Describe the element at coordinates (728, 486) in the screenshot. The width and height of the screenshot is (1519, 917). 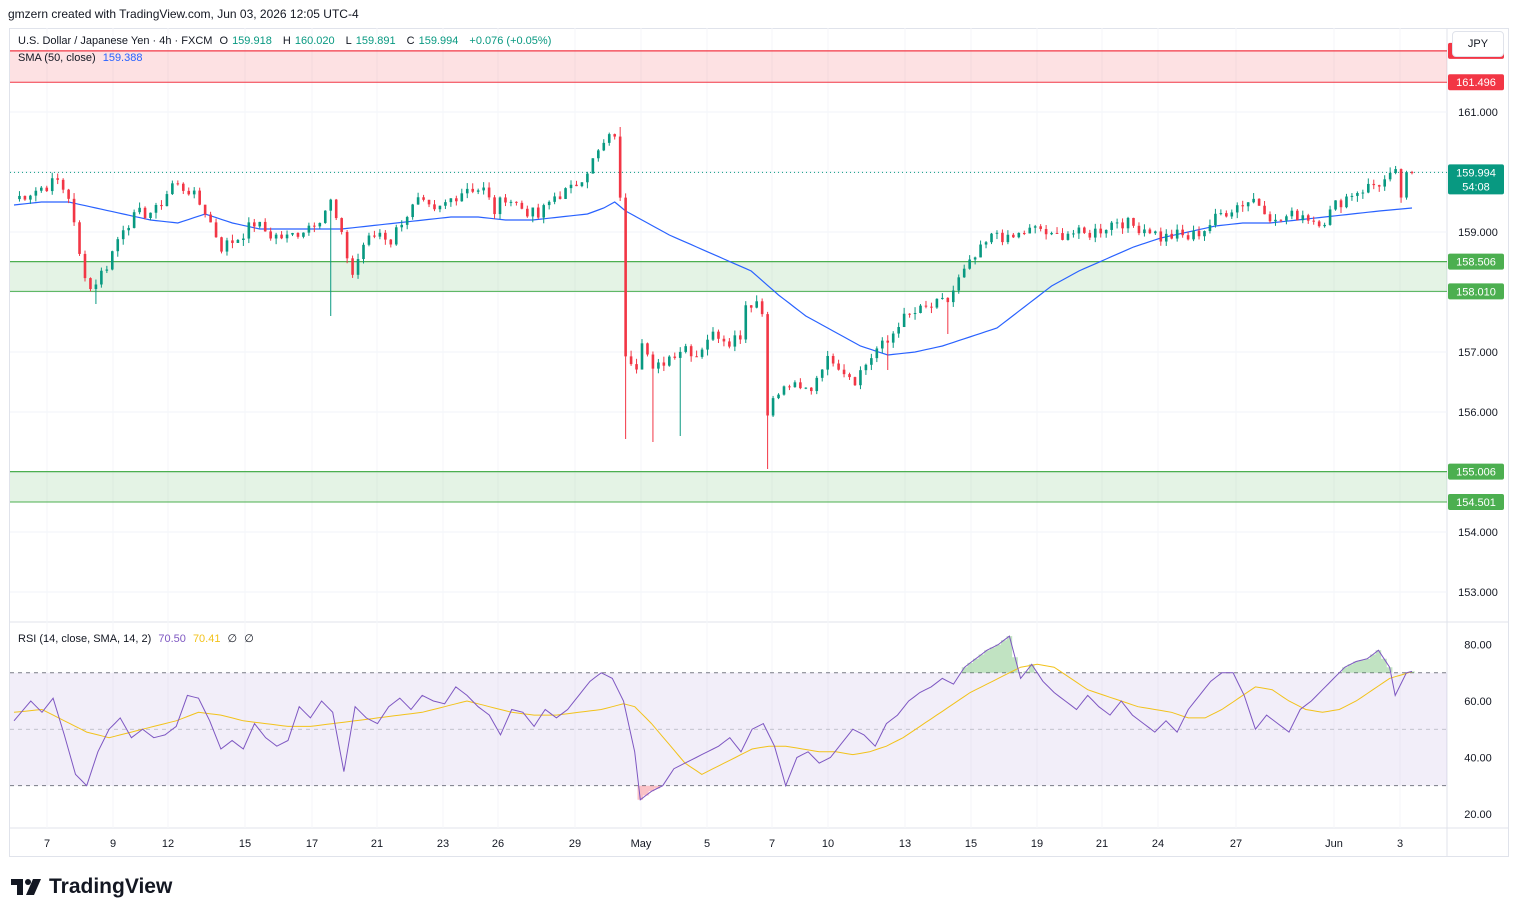
I see `support-zone` at that location.